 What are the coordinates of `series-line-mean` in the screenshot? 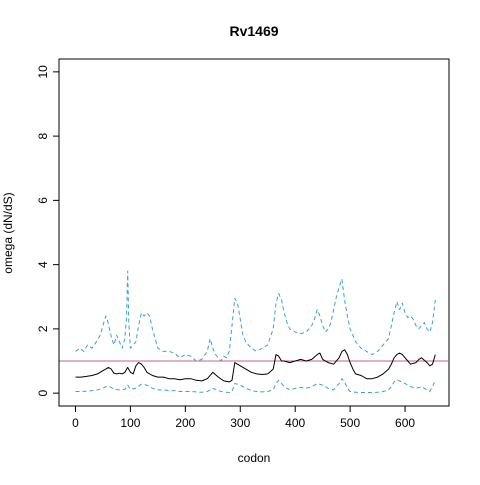 It's located at (255, 366).